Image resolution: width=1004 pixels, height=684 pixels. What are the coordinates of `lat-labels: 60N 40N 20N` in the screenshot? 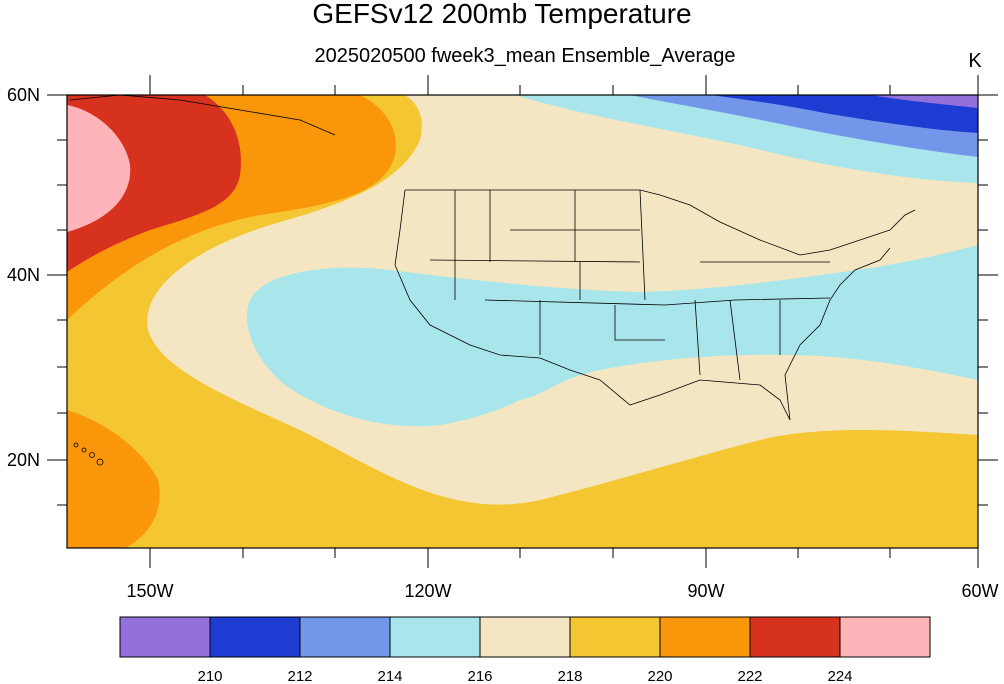 It's located at (23, 277).